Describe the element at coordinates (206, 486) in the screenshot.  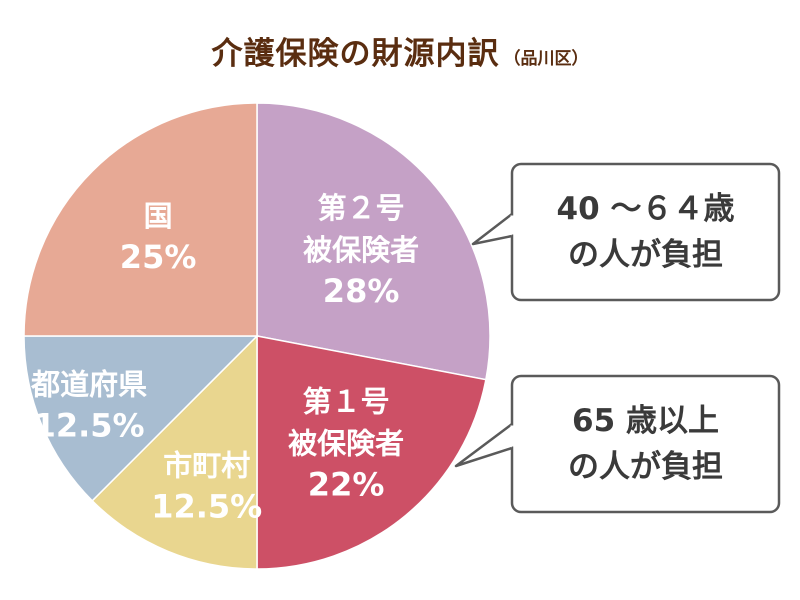
I see `slice-label: 市町村 12.5%` at that location.